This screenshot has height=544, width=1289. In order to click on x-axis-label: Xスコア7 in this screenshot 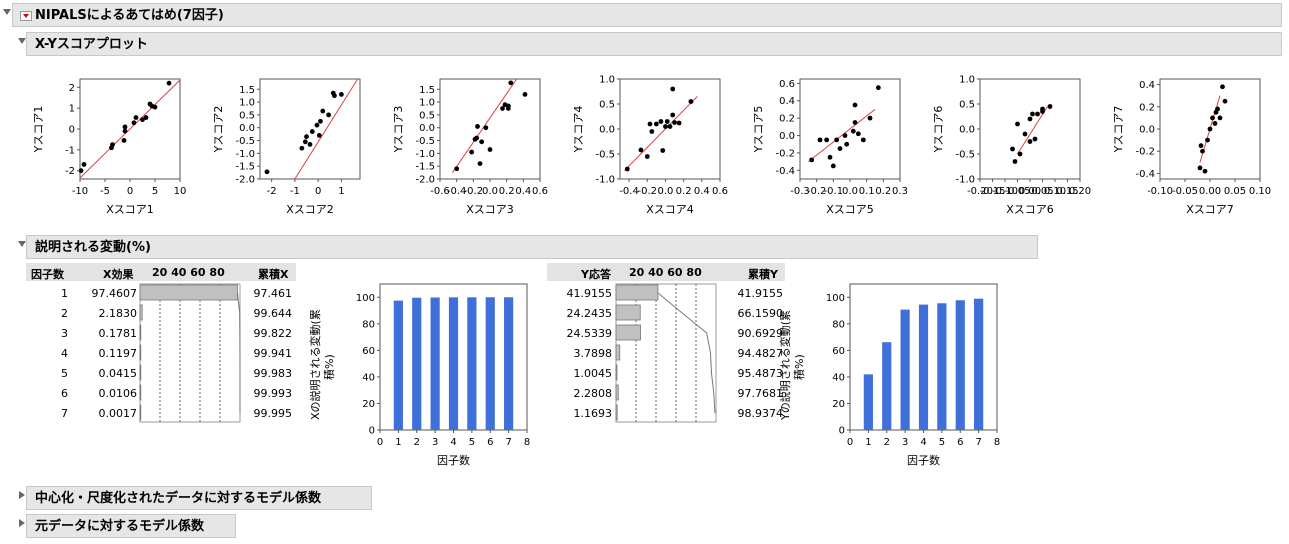, I will do `click(1210, 209)`.